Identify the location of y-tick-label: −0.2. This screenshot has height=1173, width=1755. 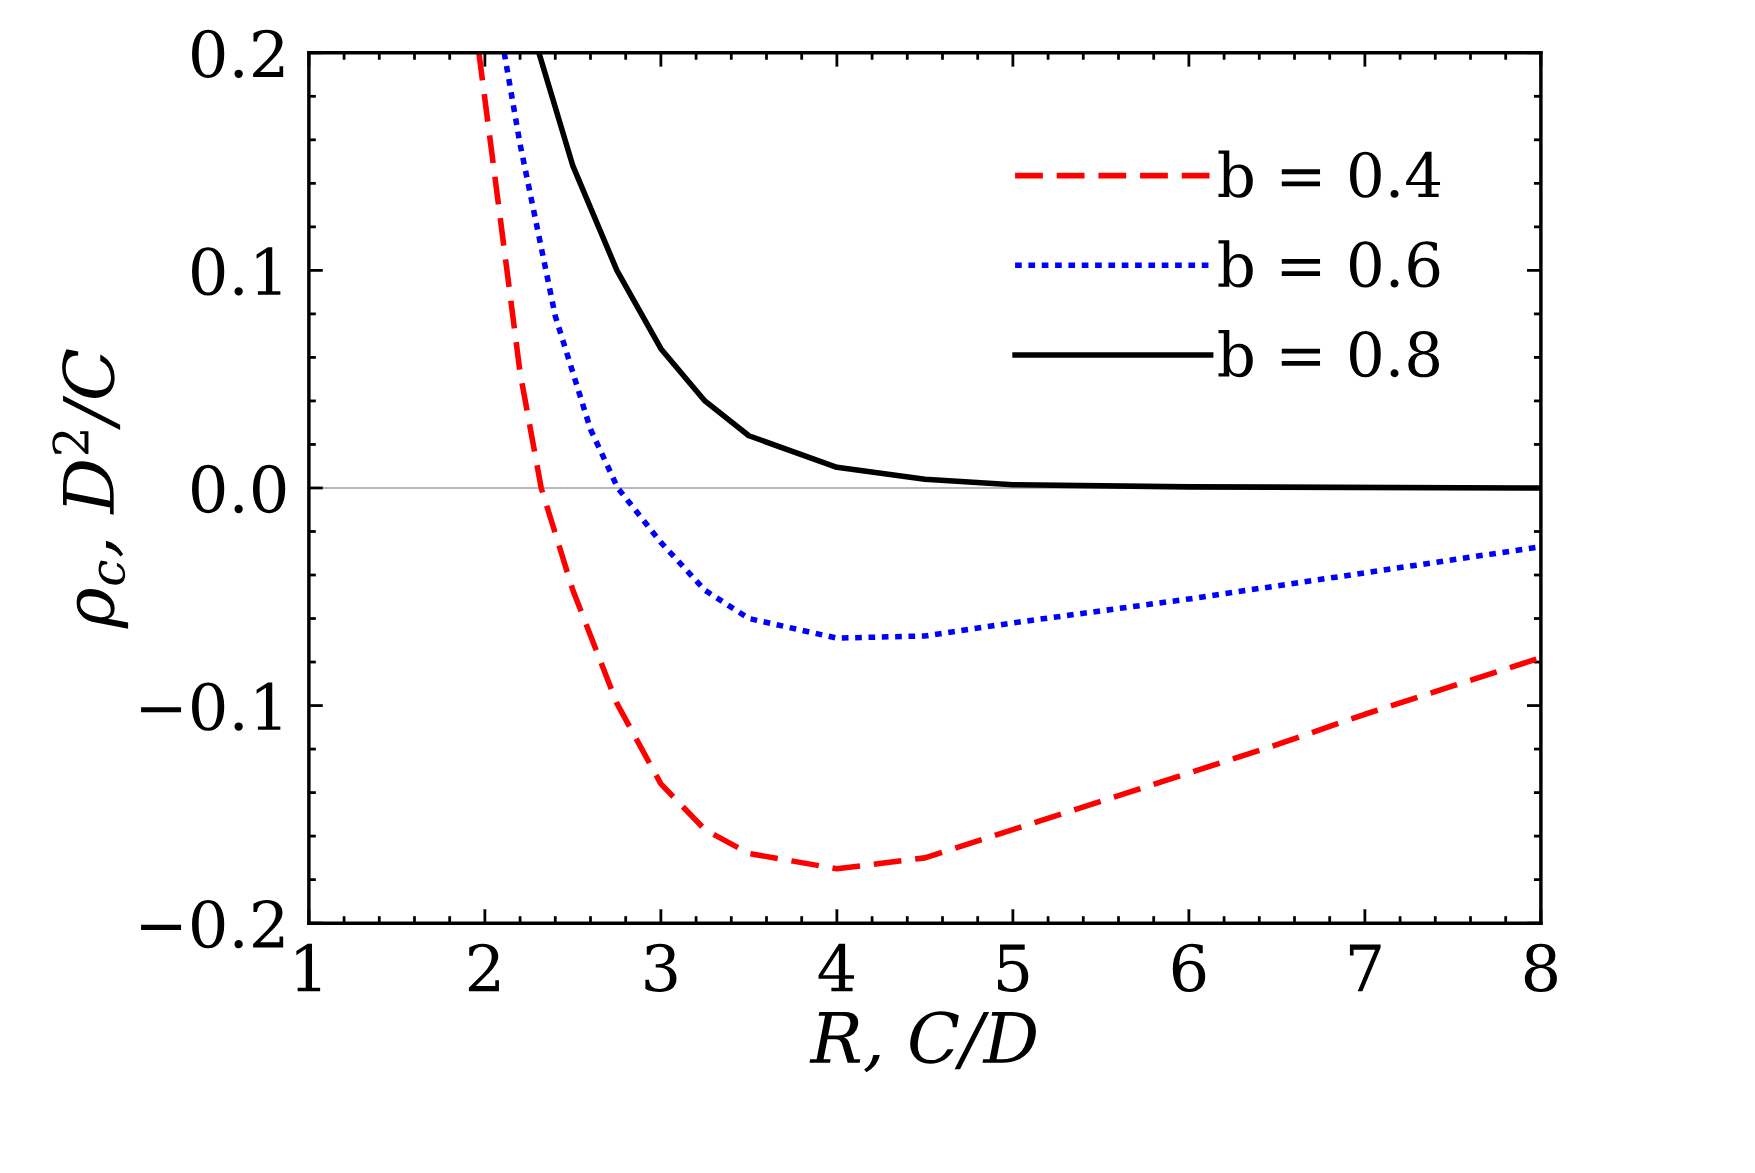
(212, 924).